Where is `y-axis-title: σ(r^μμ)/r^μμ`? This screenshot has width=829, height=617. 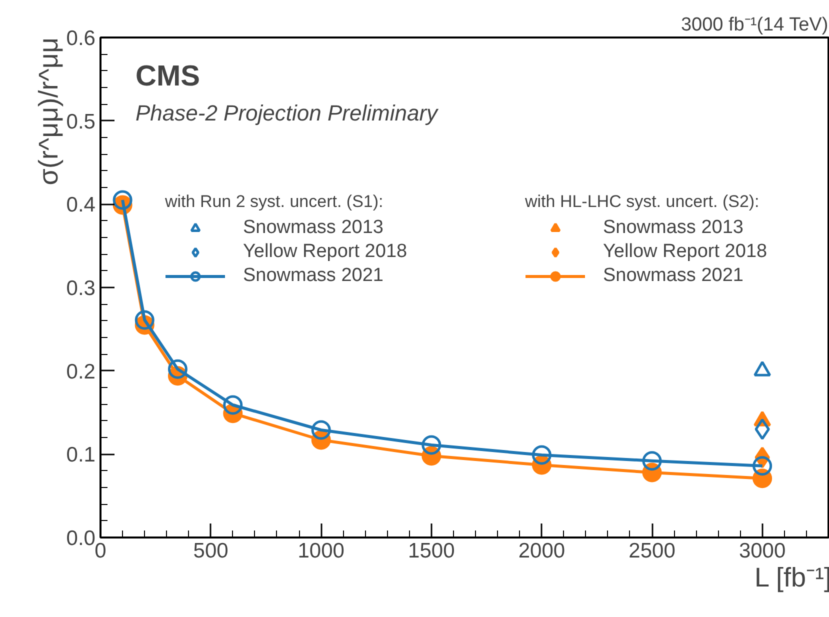 y-axis-title: σ(r^μμ)/r^μμ is located at coordinates (49, 111).